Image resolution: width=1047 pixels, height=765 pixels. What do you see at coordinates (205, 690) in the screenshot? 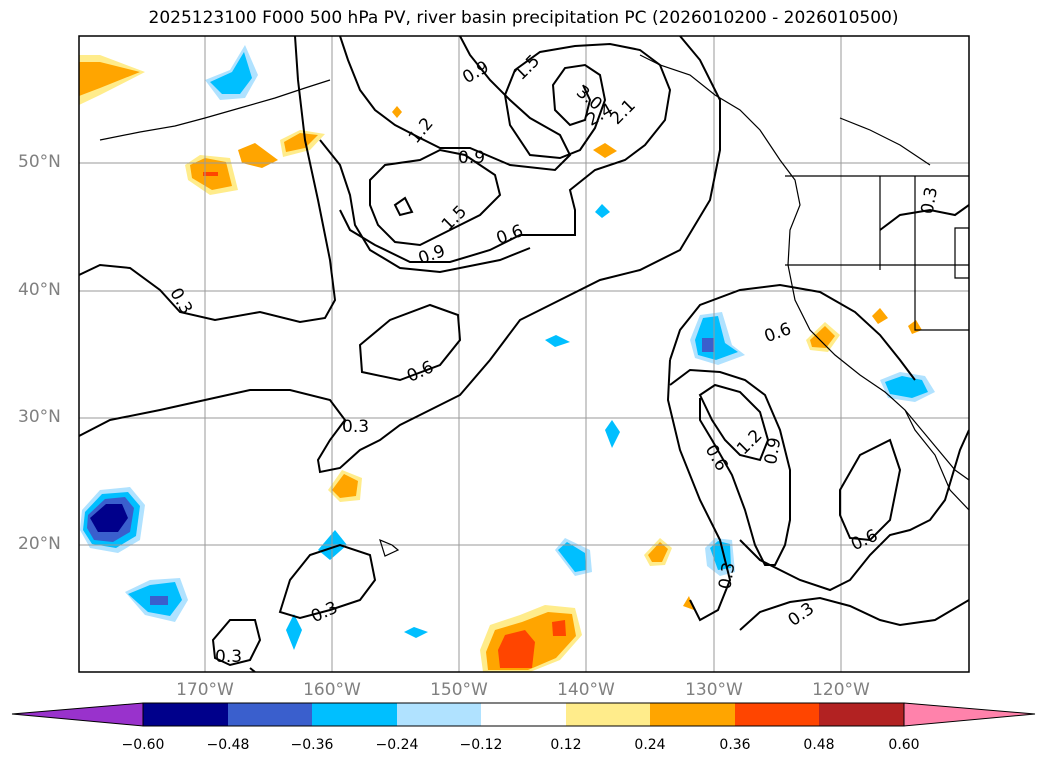
I see `lon-label: 170°W` at bounding box center [205, 690].